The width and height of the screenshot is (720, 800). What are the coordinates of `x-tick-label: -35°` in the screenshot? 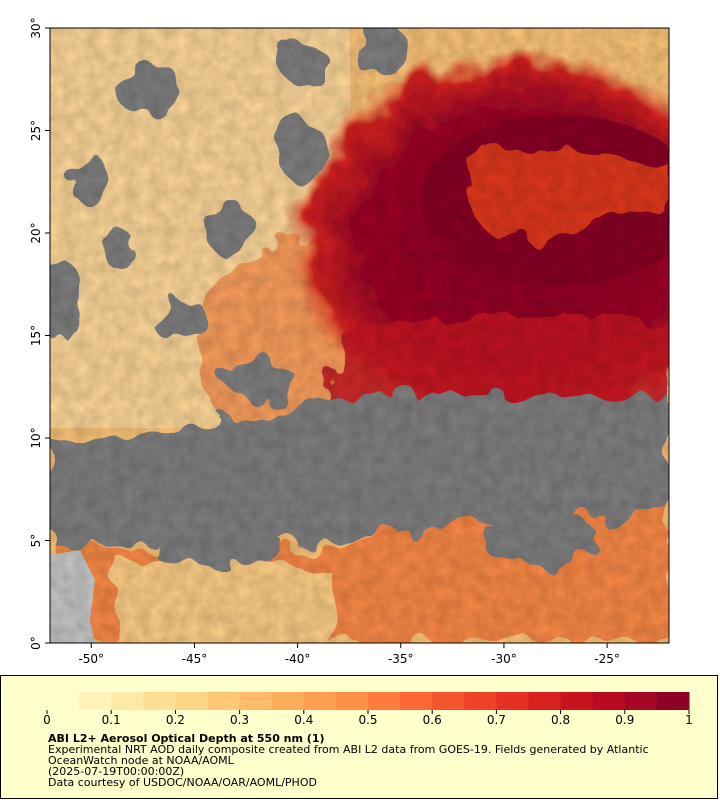 It's located at (401, 659).